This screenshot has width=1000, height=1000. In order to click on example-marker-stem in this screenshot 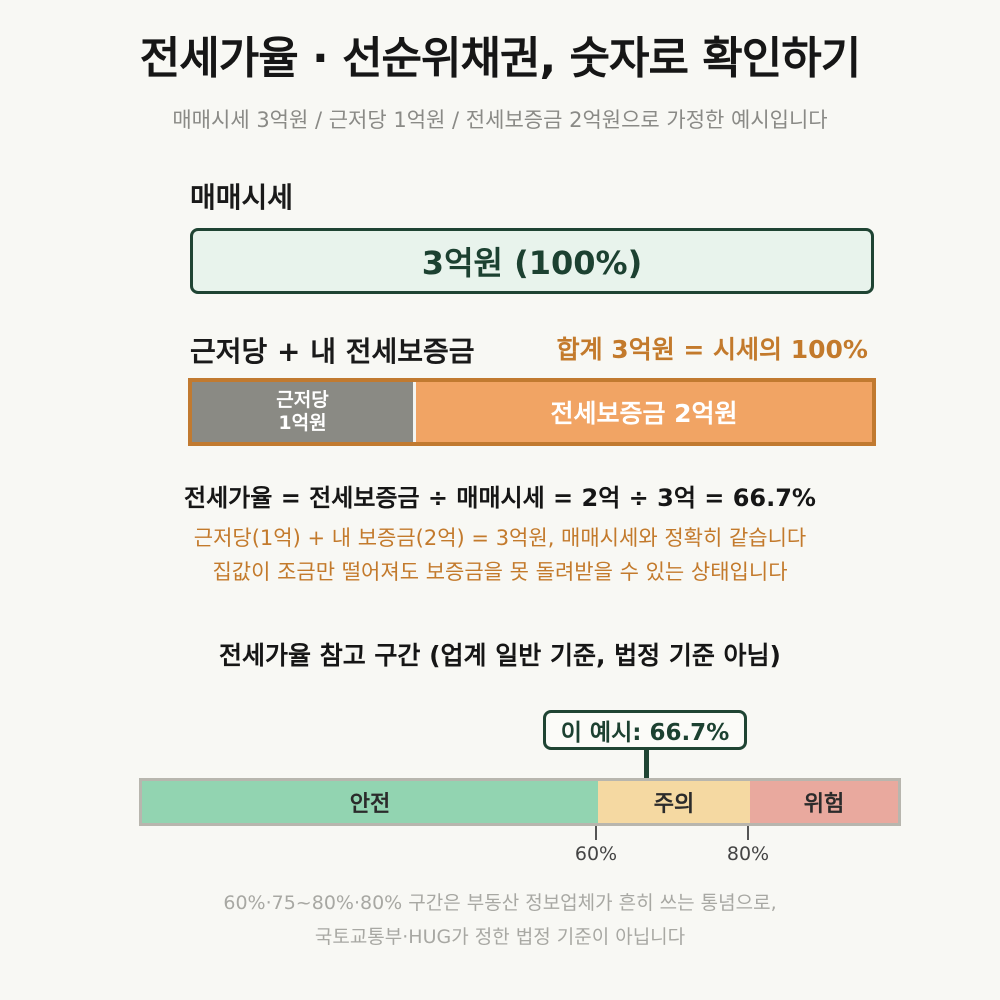, I will do `click(646, 765)`.